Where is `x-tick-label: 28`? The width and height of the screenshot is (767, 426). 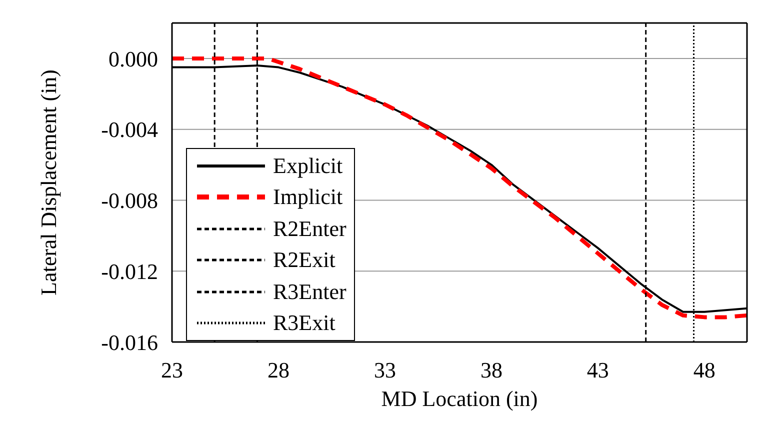
x-tick-label: 28 is located at coordinates (278, 370).